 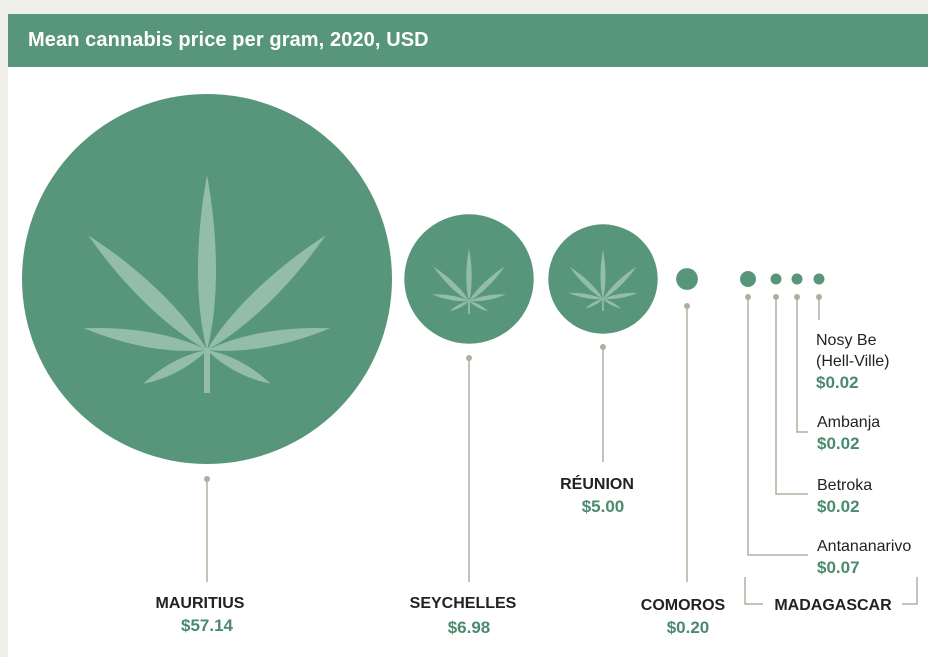 What do you see at coordinates (603, 506) in the screenshot?
I see `value-reunion: $5.00` at bounding box center [603, 506].